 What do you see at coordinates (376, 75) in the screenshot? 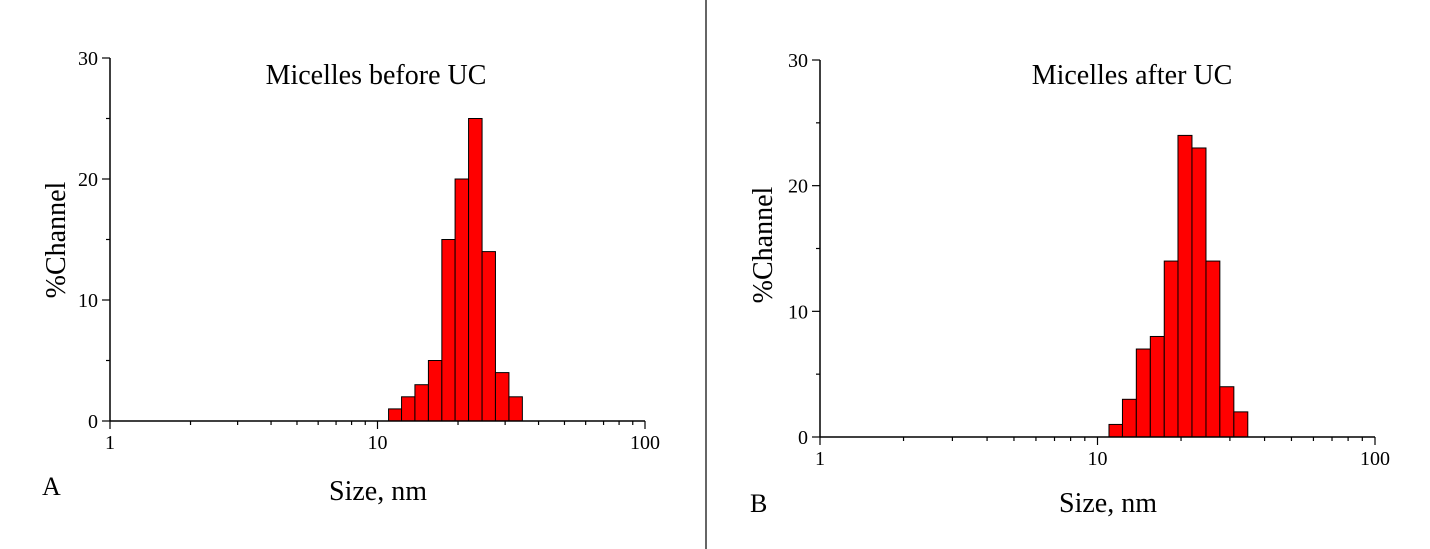
I see `chart-title: Micelles before UC` at bounding box center [376, 75].